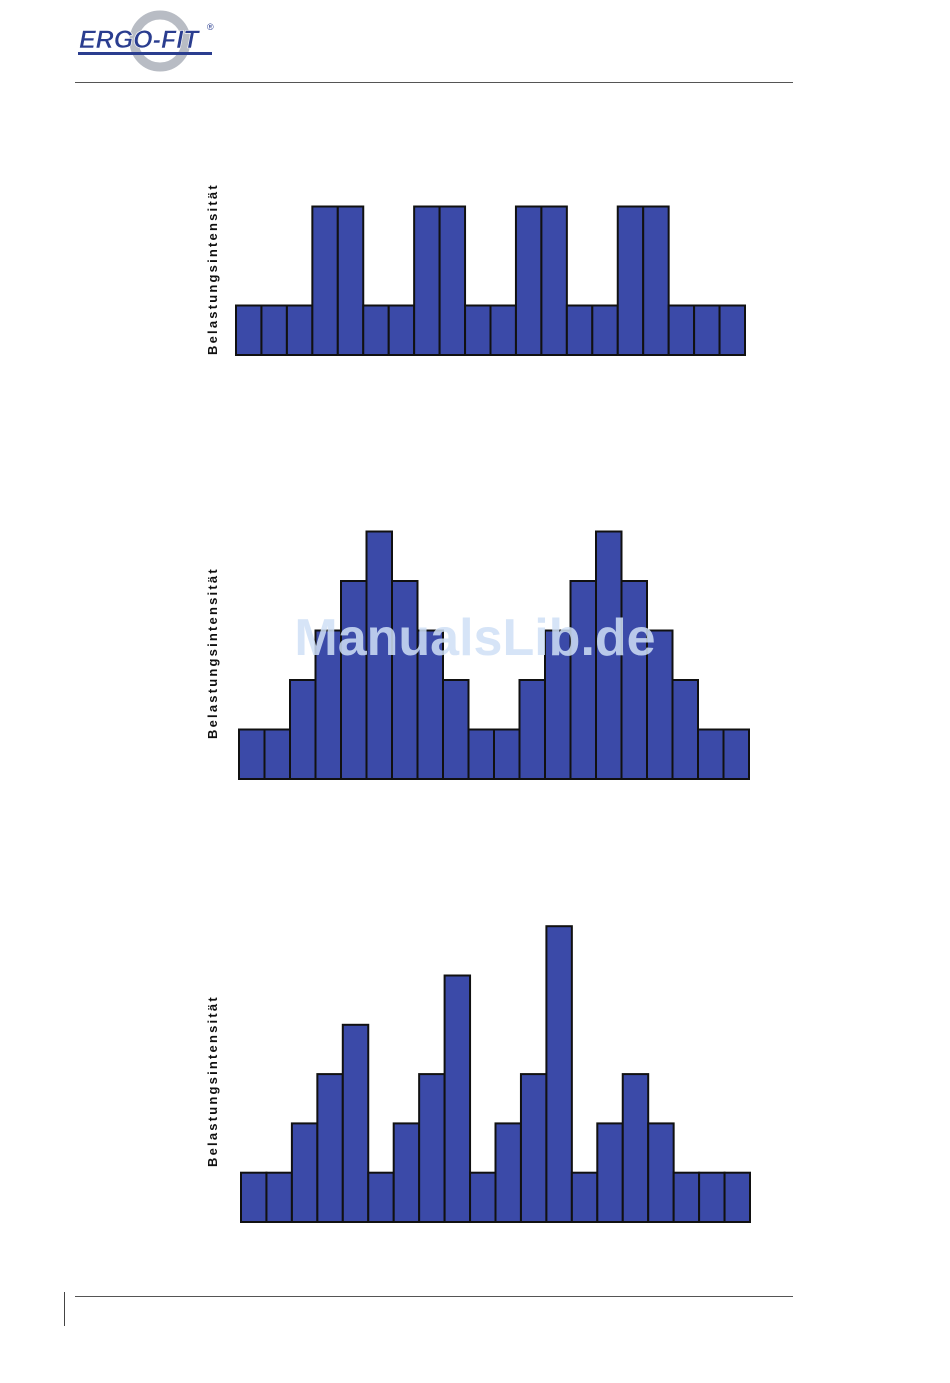 This screenshot has width=950, height=1383. I want to click on logo-ring-icon, so click(160, 41).